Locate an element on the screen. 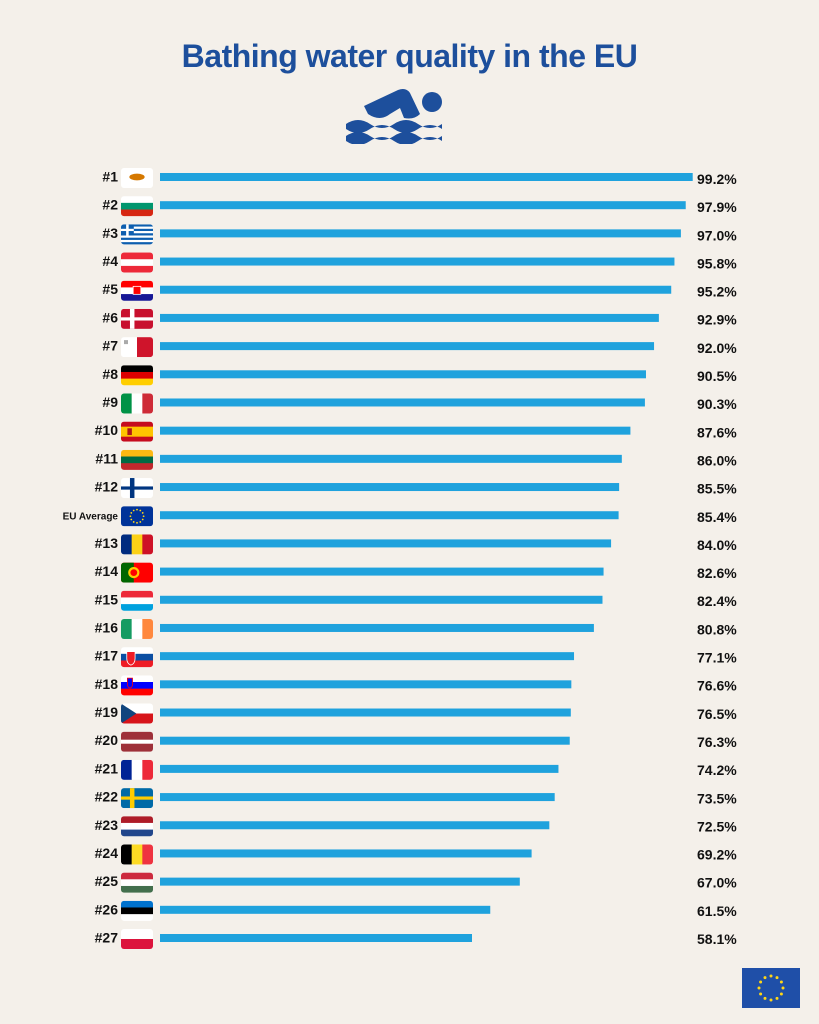  value-label: 95.8% is located at coordinates (717, 263).